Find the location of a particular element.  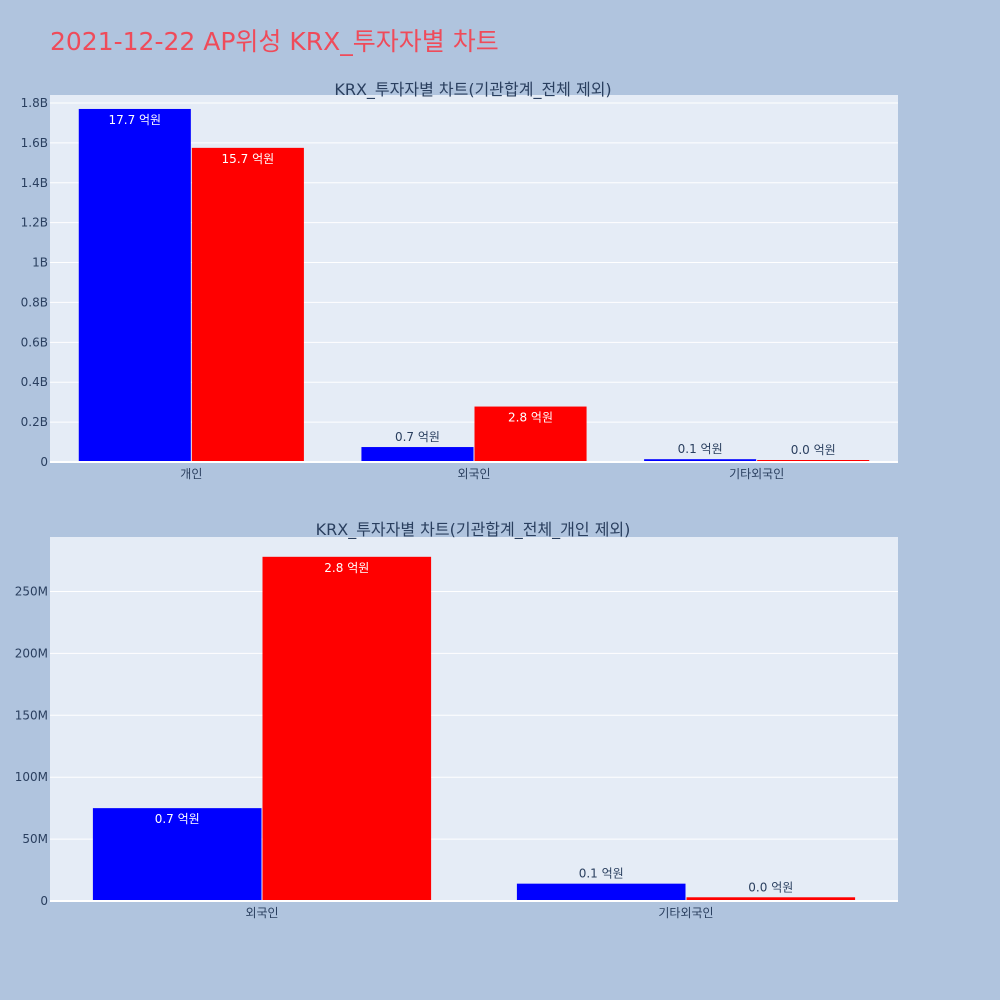

y-tick-label: 200M is located at coordinates (31, 653).